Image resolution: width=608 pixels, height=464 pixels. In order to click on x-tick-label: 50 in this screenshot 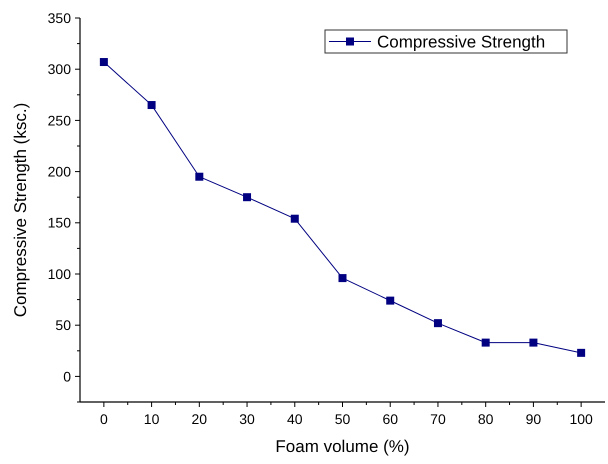, I will do `click(342, 419)`.